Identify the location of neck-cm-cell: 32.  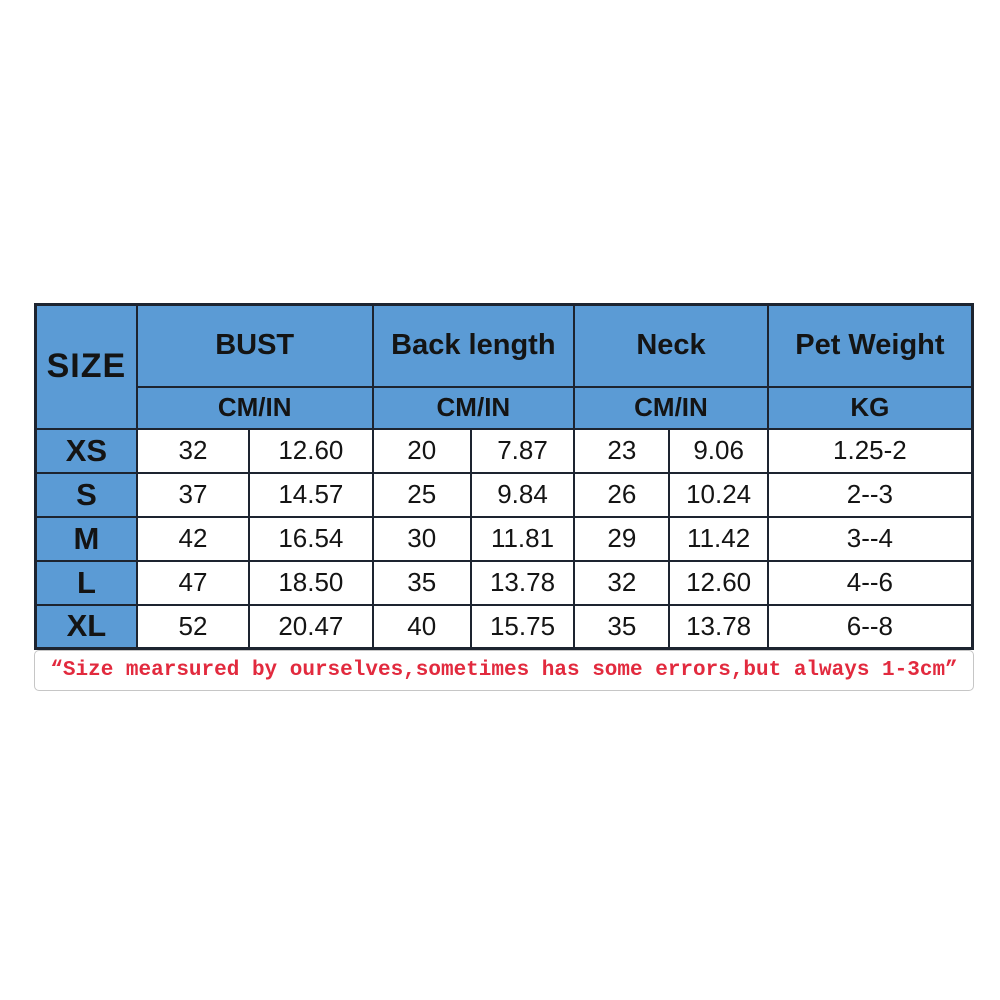
(622, 582).